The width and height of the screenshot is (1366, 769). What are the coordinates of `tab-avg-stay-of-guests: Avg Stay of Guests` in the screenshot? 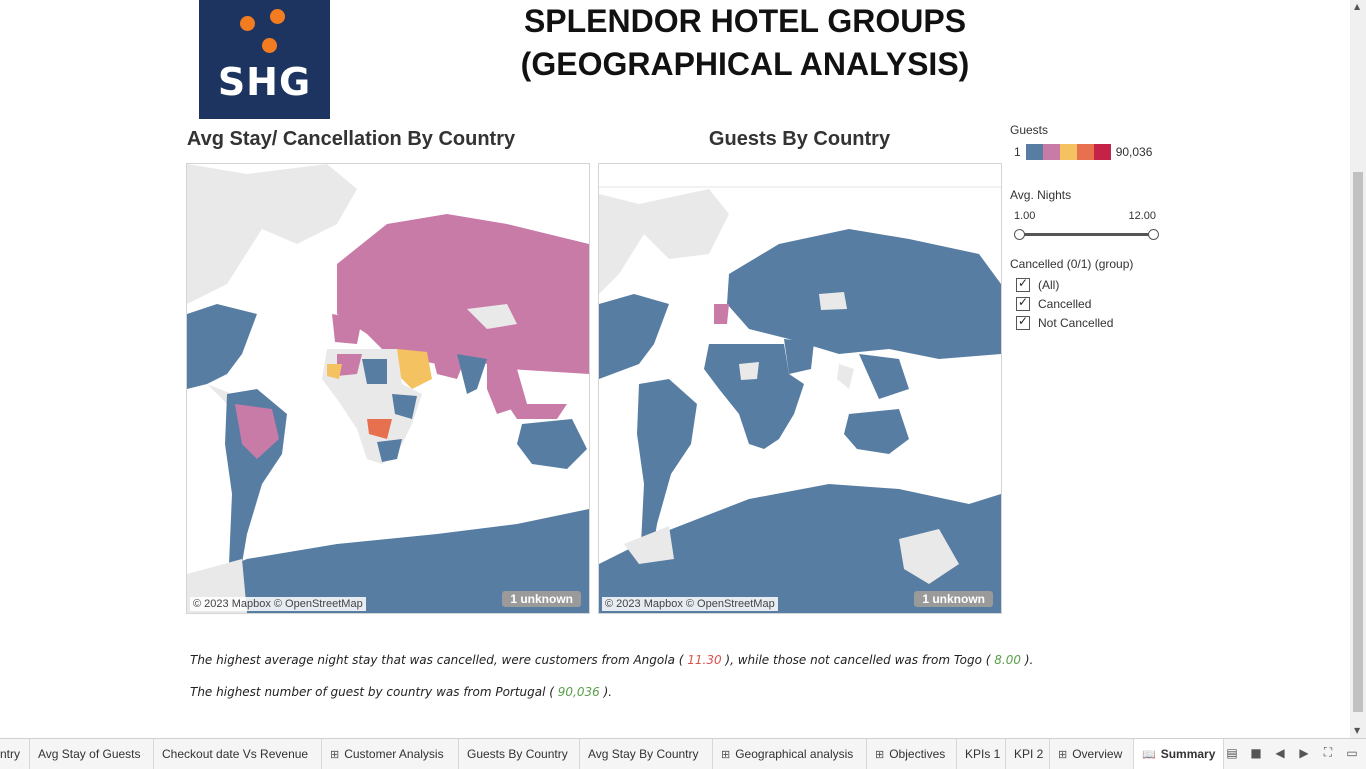 It's located at (92, 754).